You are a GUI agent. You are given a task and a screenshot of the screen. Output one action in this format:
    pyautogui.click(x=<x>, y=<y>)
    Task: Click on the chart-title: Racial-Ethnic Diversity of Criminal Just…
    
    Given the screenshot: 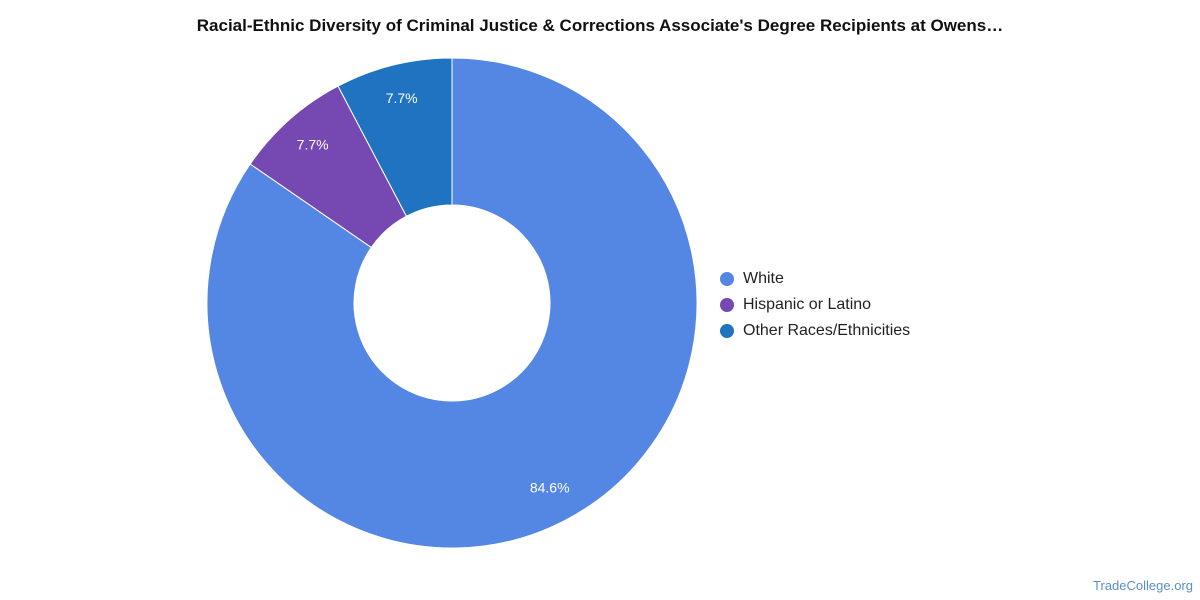 What is the action you would take?
    pyautogui.click(x=600, y=25)
    